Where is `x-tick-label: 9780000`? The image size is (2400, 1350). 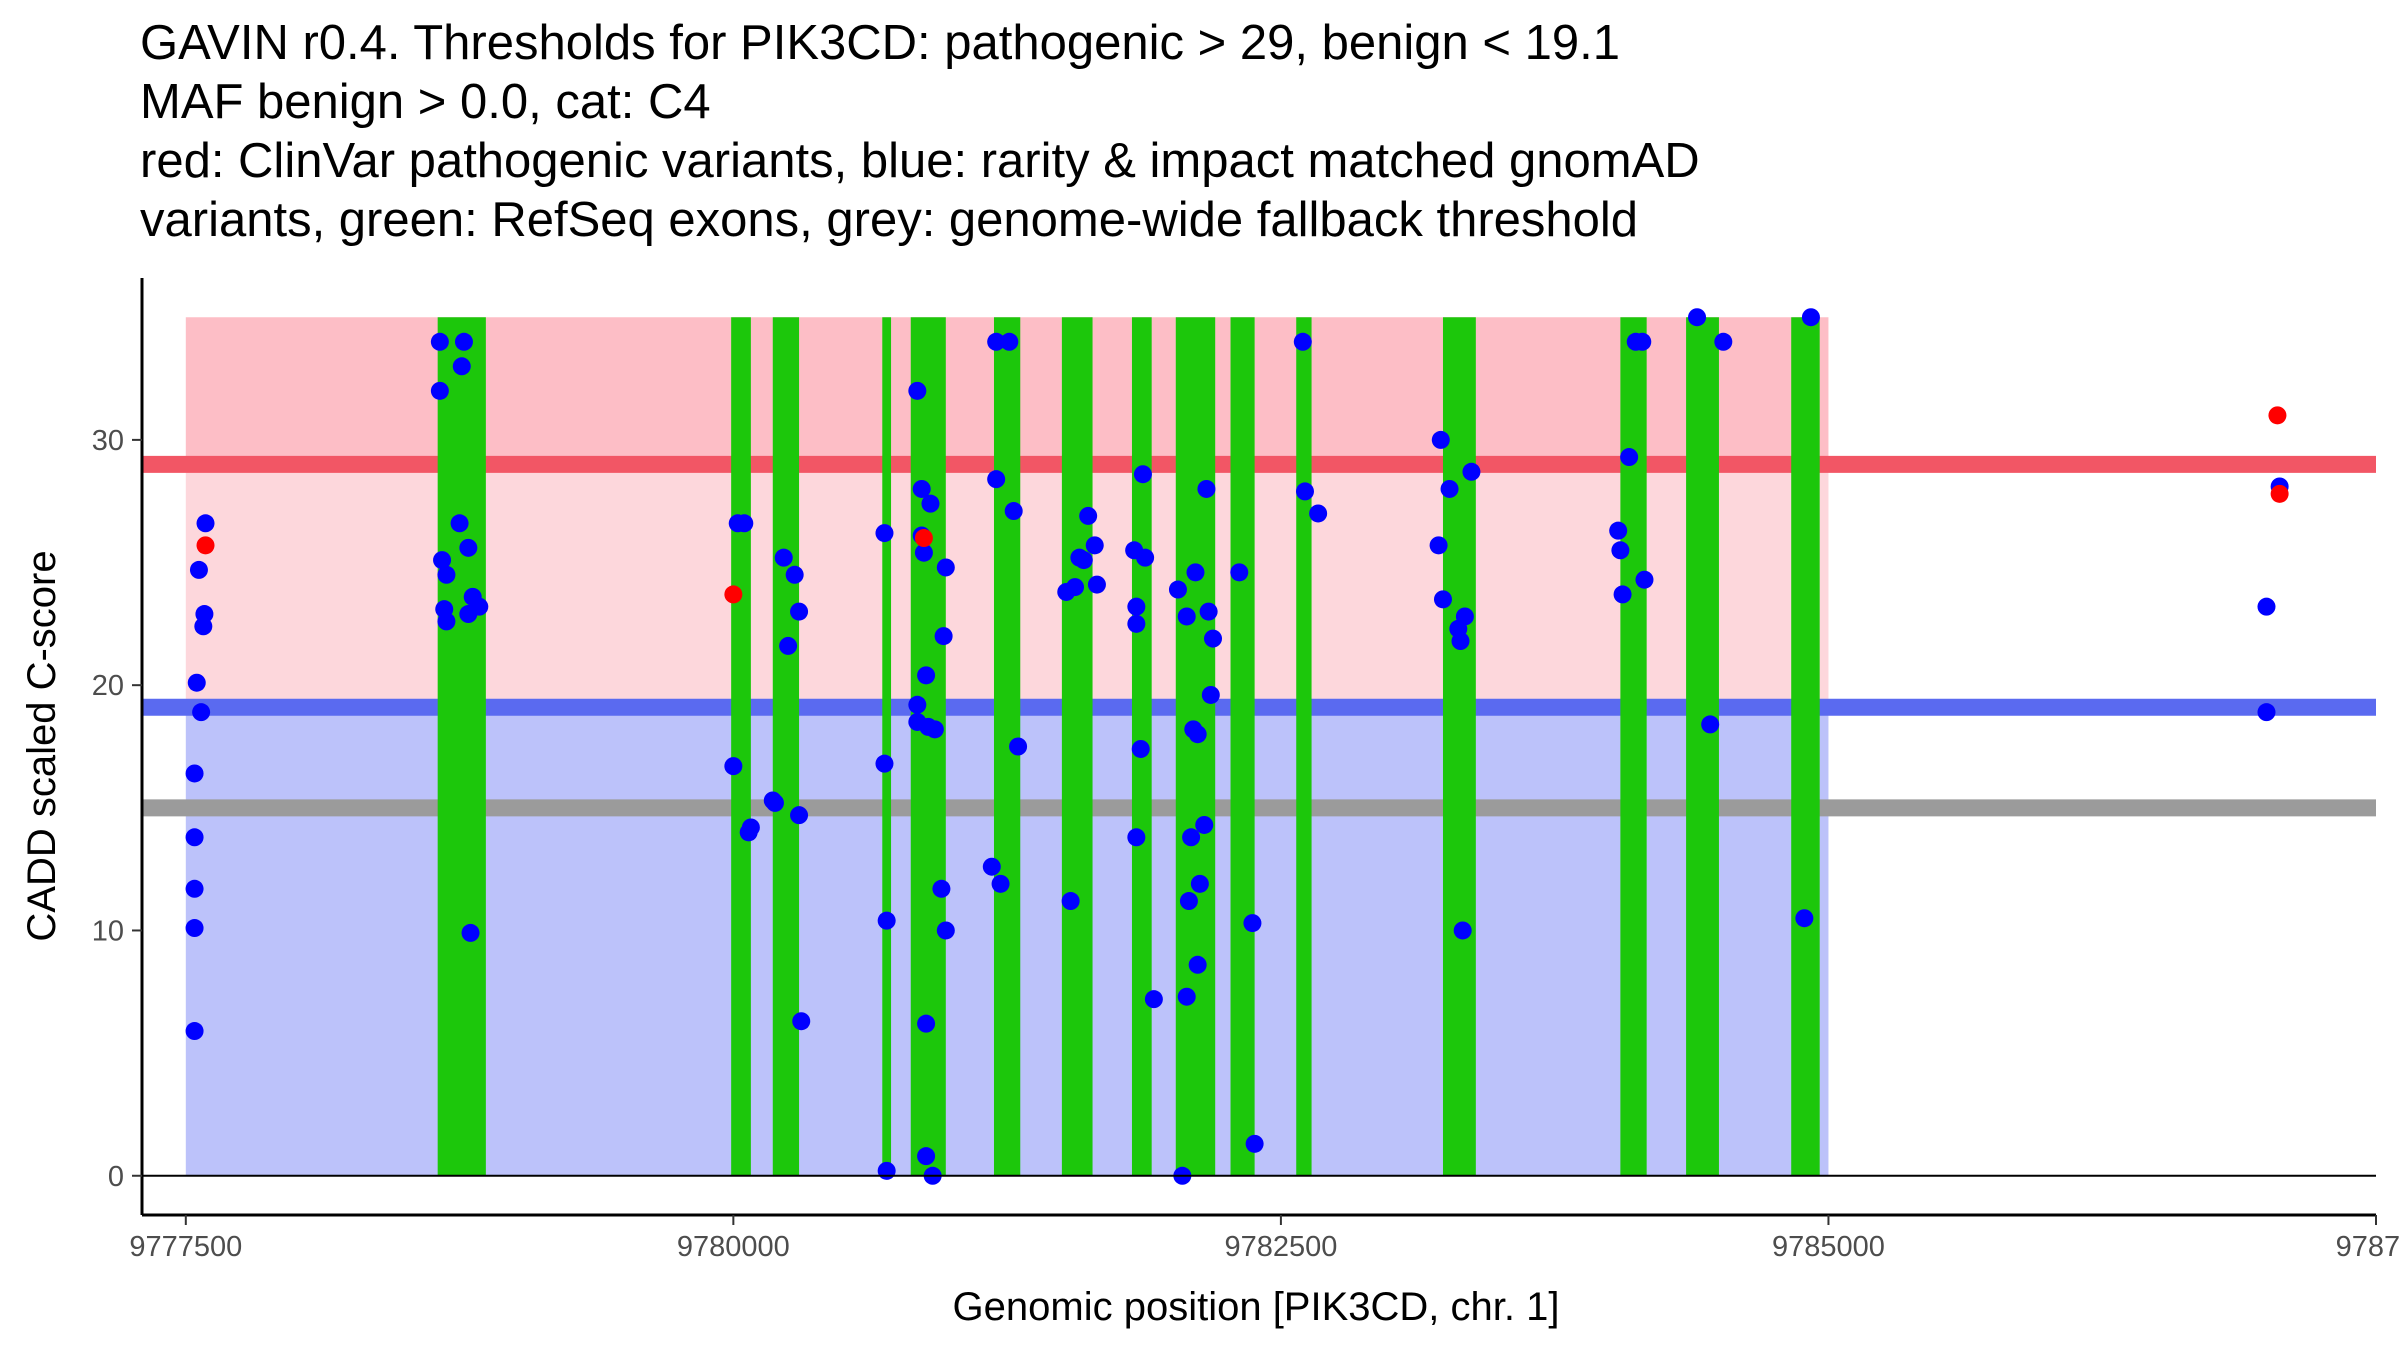
x-tick-label: 9780000 is located at coordinates (733, 1247).